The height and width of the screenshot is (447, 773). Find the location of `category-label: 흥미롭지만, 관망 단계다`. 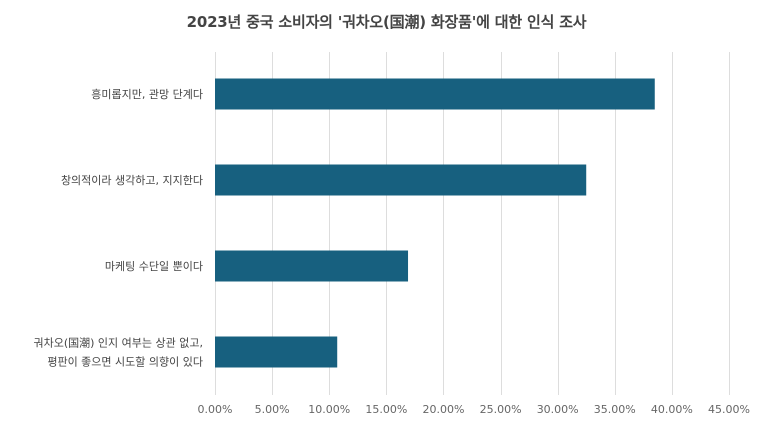

category-label: 흥미롭지만, 관망 단계다 is located at coordinates (147, 94).